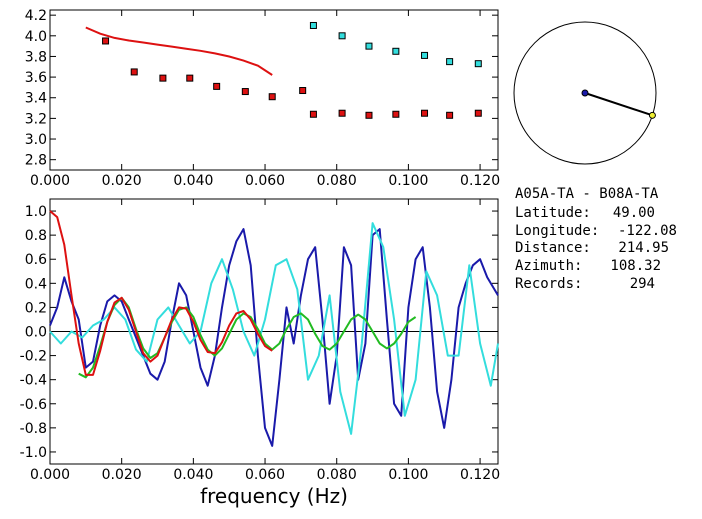 The height and width of the screenshot is (519, 702). Describe the element at coordinates (265, 475) in the screenshot. I see `correlation-x-tick-label: 0.060` at that location.